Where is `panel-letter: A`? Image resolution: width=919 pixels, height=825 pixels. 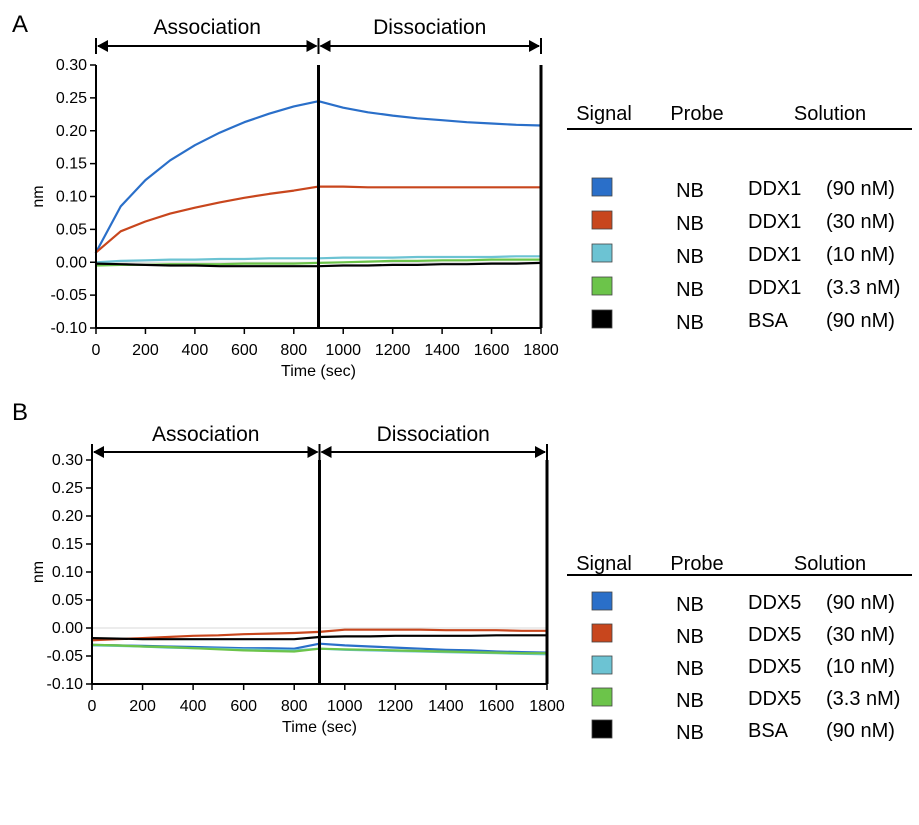 panel-letter: A is located at coordinates (20, 24).